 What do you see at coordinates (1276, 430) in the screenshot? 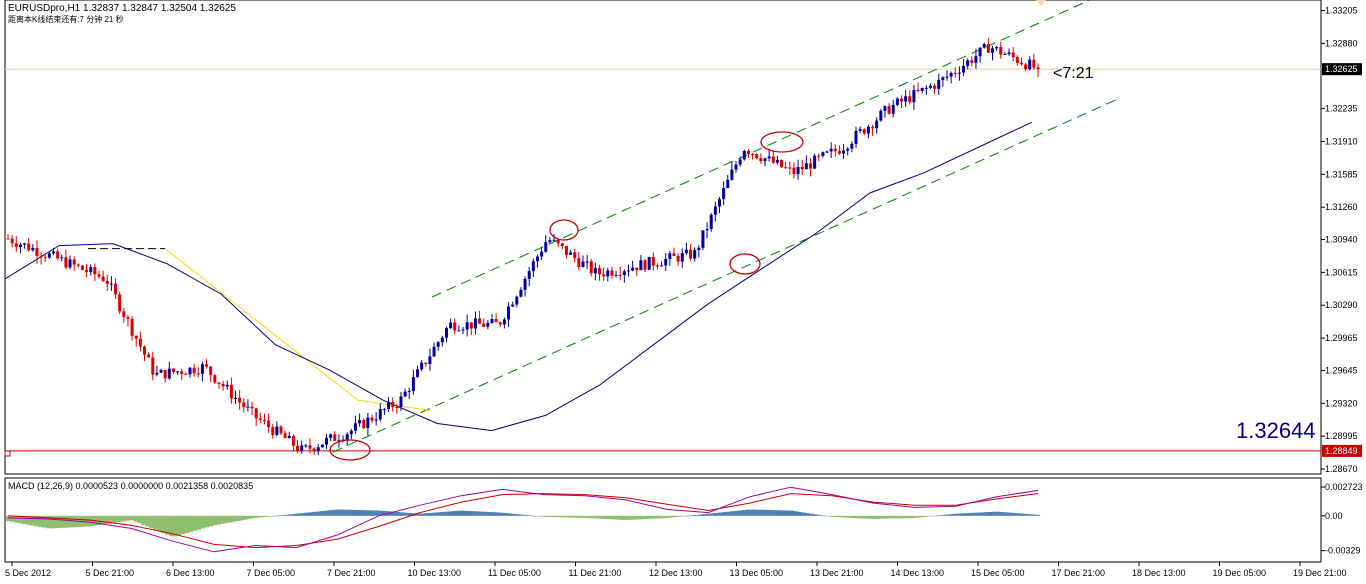
I see `big-price-label: 1.32644` at bounding box center [1276, 430].